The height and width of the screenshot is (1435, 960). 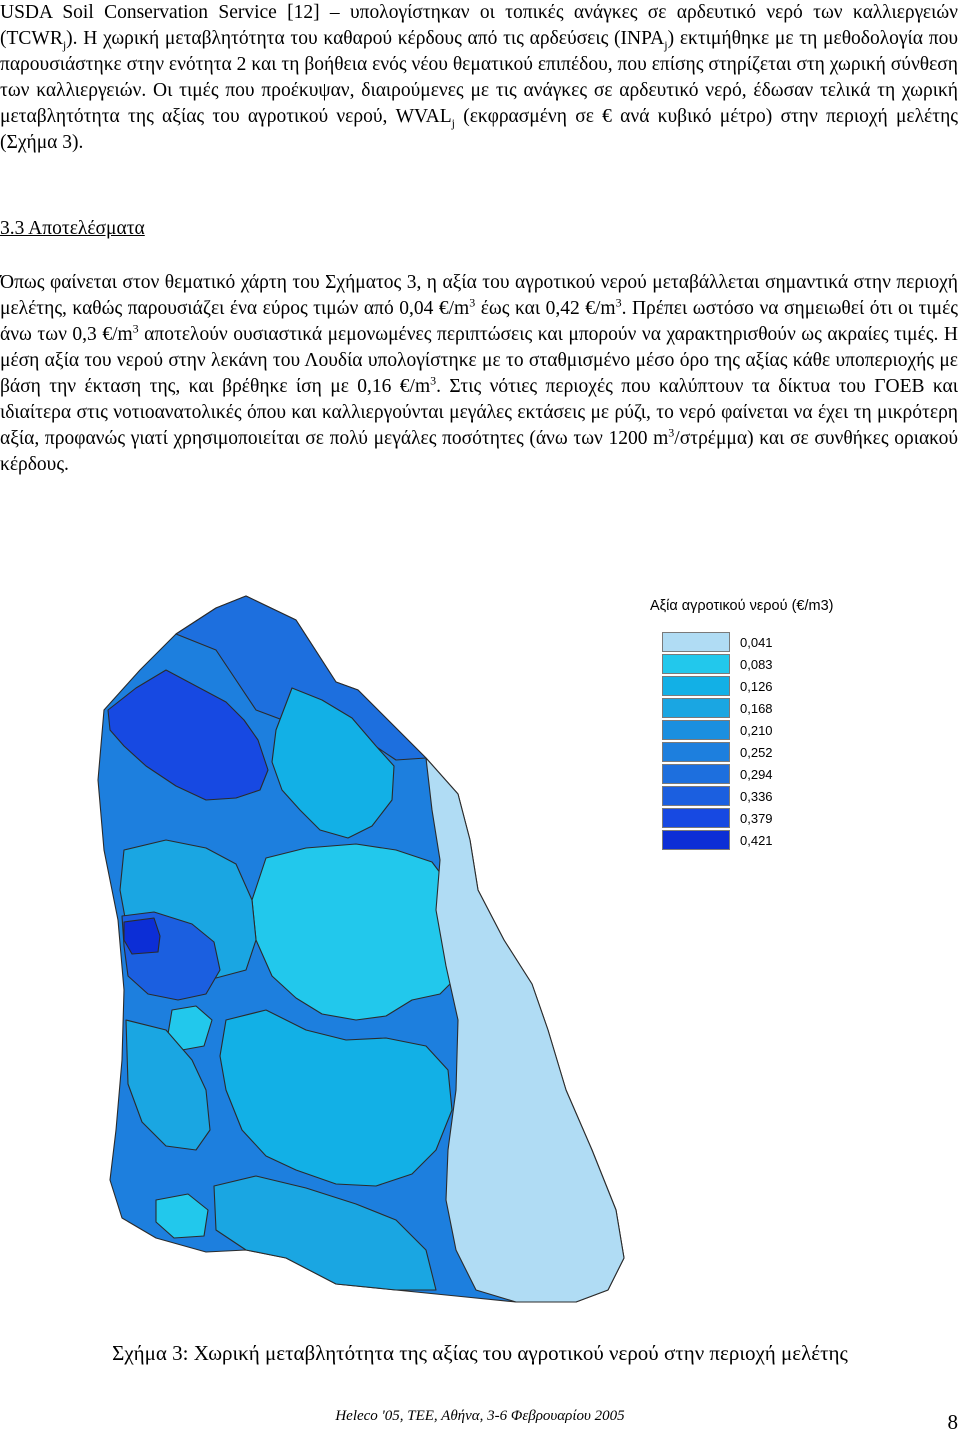 I want to click on legend-label: 0,252, so click(x=756, y=752).